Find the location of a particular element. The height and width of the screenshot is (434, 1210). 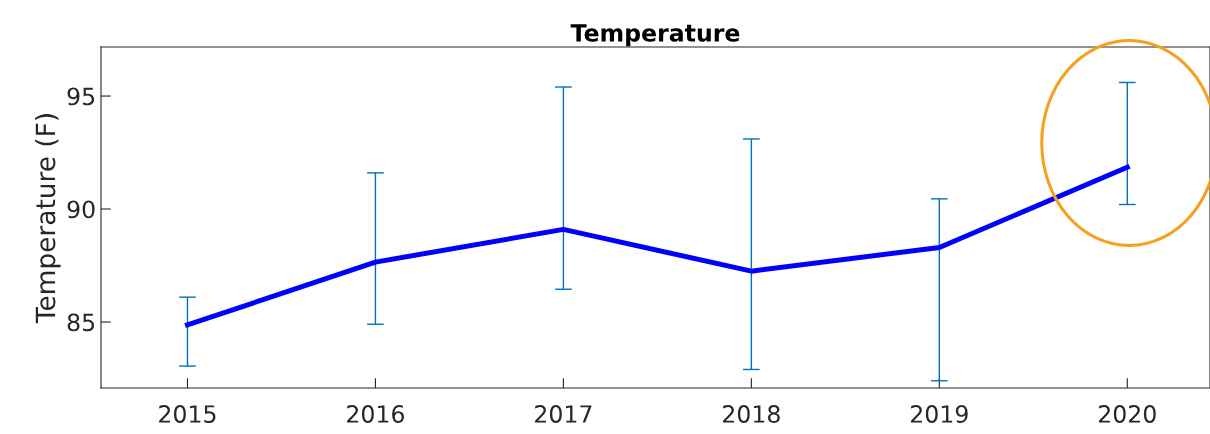

y-tick-label: 85 is located at coordinates (81, 322).